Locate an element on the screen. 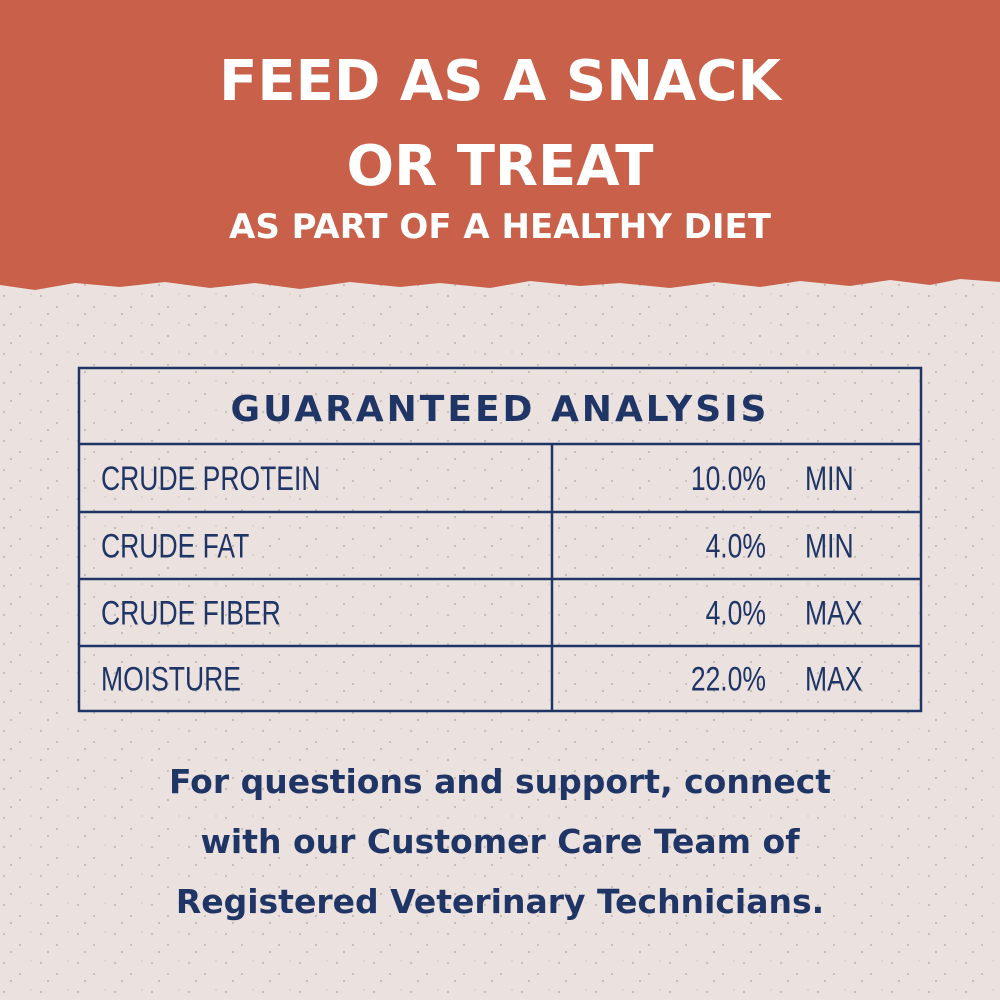 The height and width of the screenshot is (1000, 1000). table-title: GUARANTEED ANALYSIS is located at coordinates (500, 409).